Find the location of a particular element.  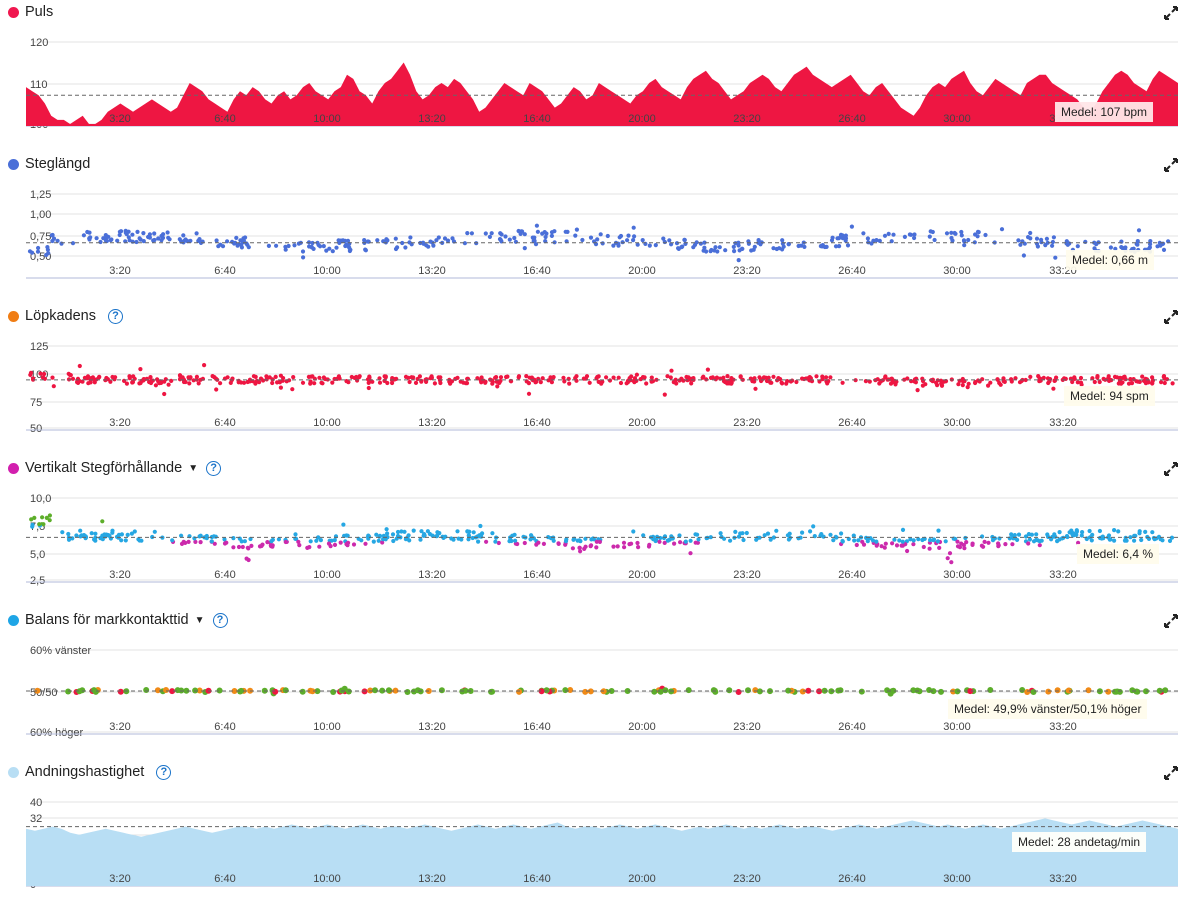

x-tick-label: 30:00 is located at coordinates (957, 423).